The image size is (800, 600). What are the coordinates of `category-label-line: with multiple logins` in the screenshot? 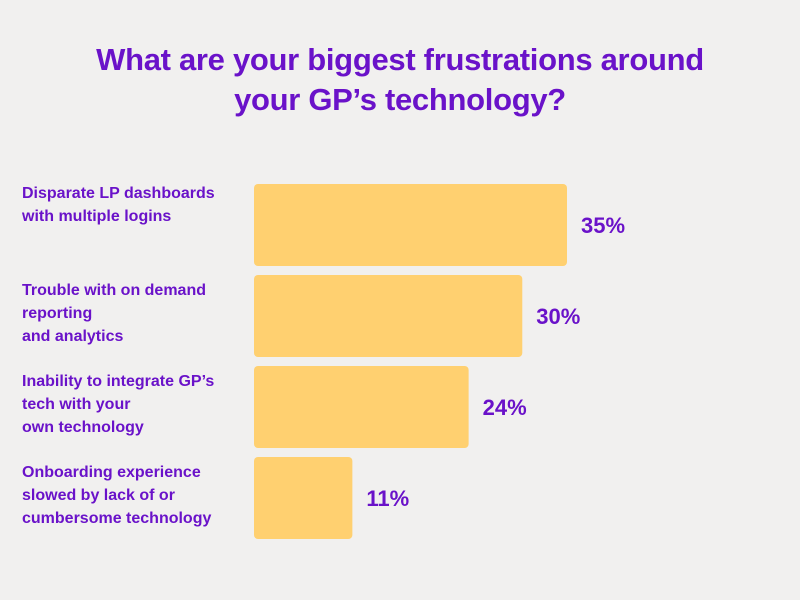 It's located at (96, 216).